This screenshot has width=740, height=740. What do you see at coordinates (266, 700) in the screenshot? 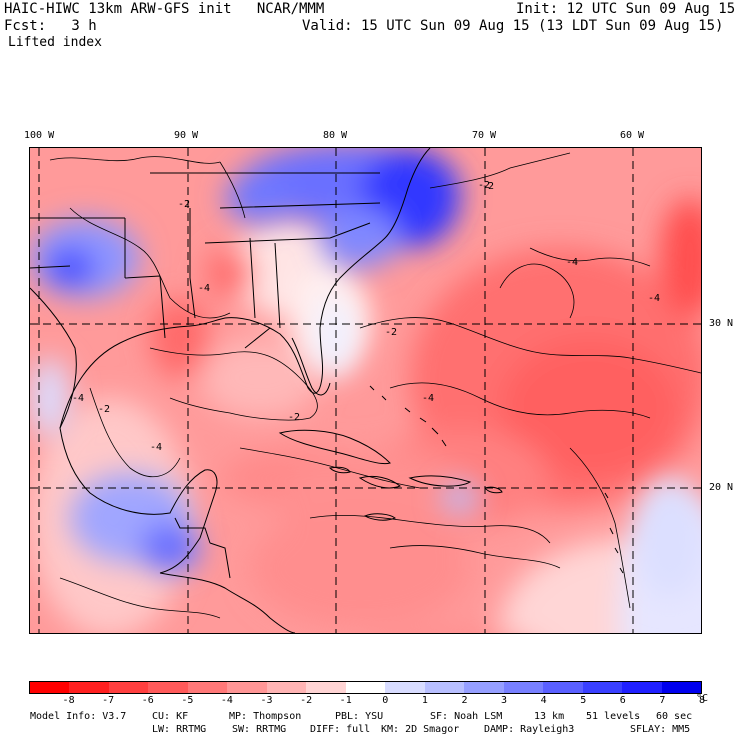
I see `colorbar-tick-label: -3` at bounding box center [266, 700].